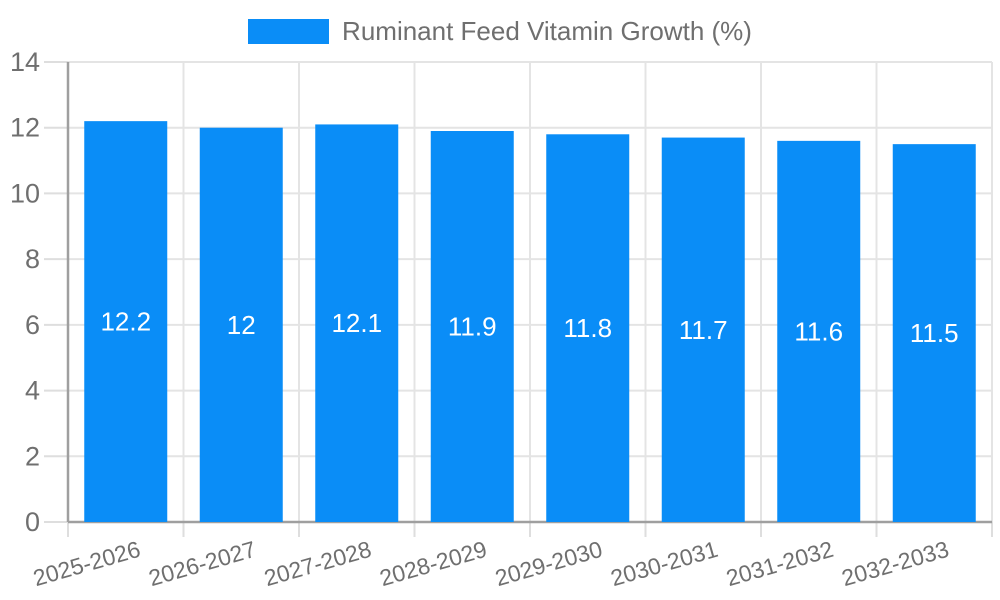 The image size is (1000, 600). Describe the element at coordinates (547, 31) in the screenshot. I see `legend-label: Ruminant Feed Vitamin Growth (%)` at that location.